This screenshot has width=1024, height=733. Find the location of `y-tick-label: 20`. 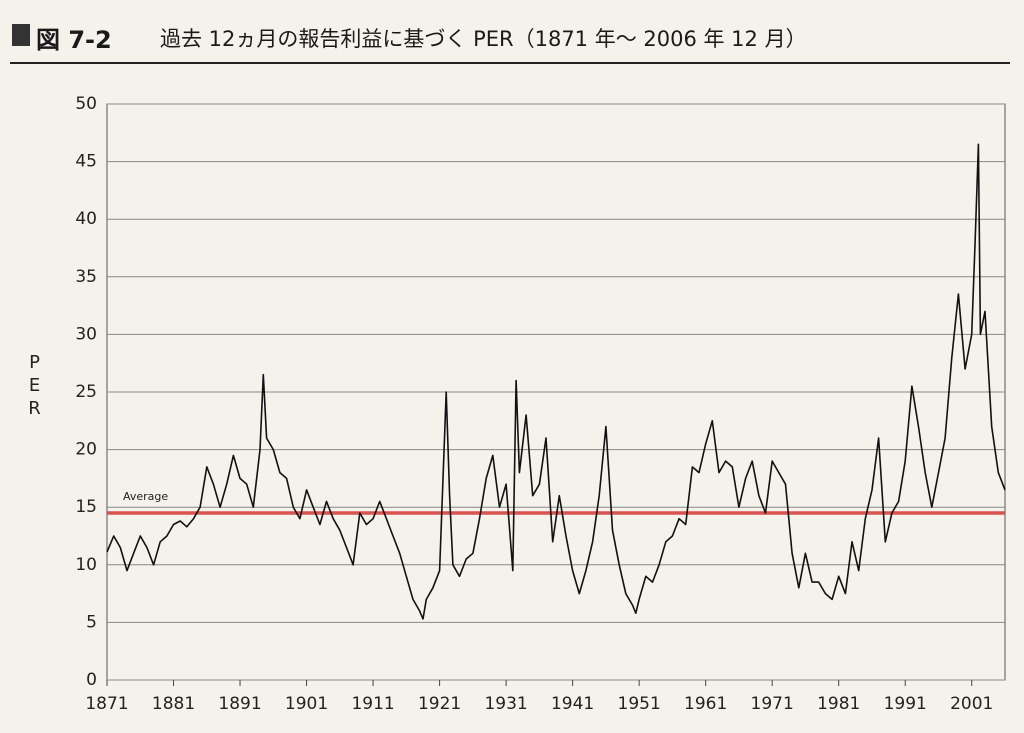

y-tick-label: 20 is located at coordinates (86, 450).